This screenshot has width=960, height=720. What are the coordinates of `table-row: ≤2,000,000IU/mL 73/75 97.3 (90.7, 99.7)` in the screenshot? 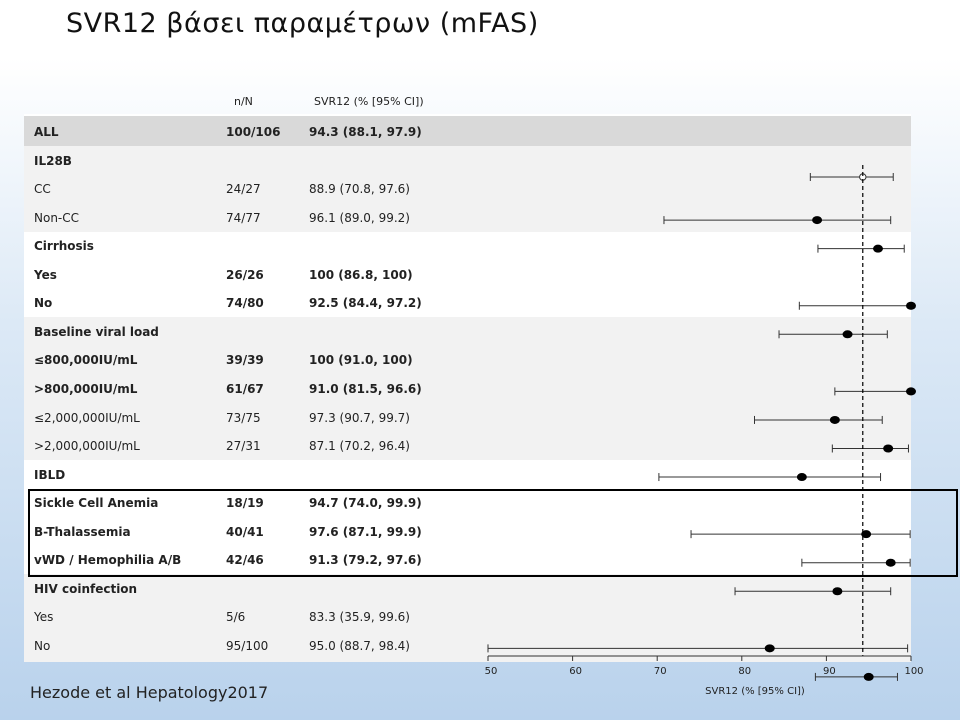 It's located at (240, 418).